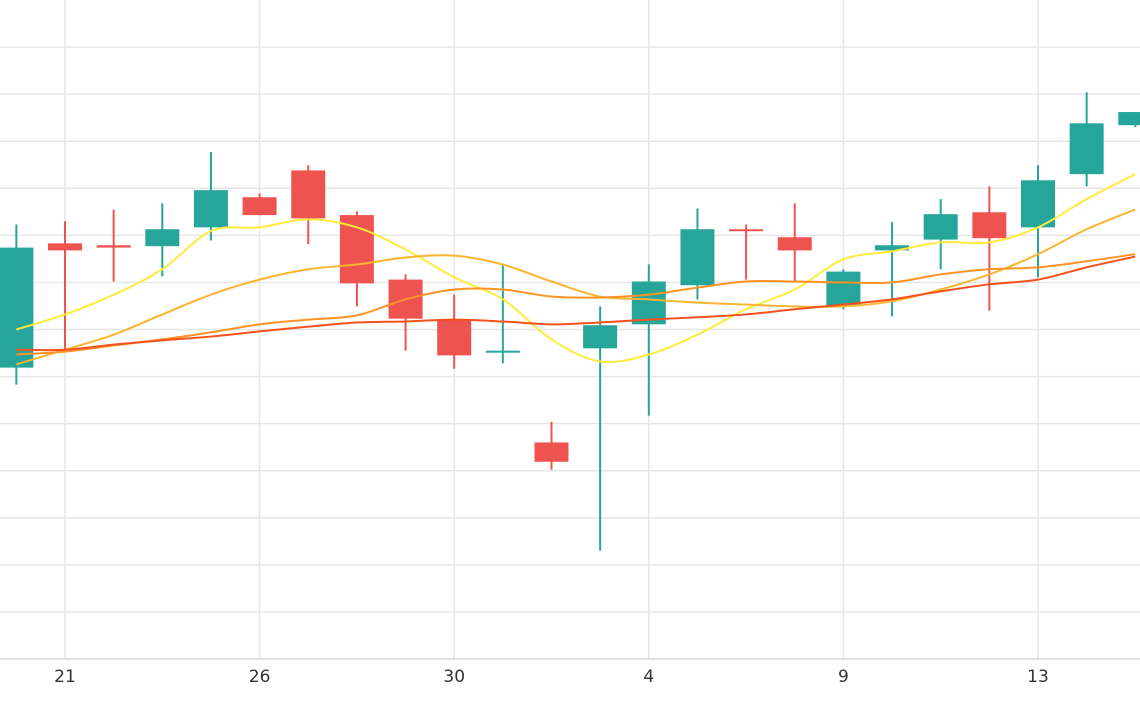 This screenshot has height=710, width=1140. I want to click on x-tick-label: 21, so click(65, 677).